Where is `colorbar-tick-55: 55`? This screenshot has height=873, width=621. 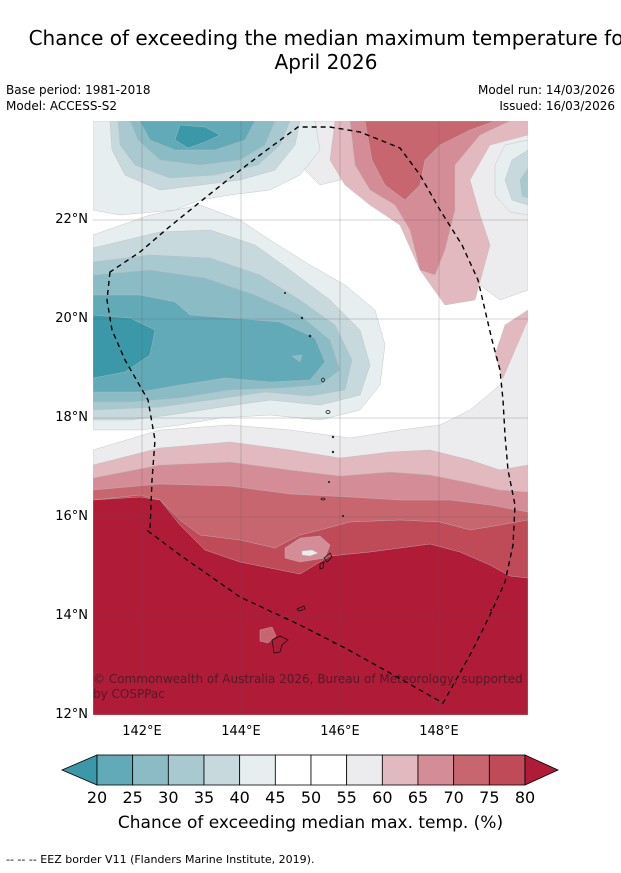 colorbar-tick-55: 55 is located at coordinates (346, 797).